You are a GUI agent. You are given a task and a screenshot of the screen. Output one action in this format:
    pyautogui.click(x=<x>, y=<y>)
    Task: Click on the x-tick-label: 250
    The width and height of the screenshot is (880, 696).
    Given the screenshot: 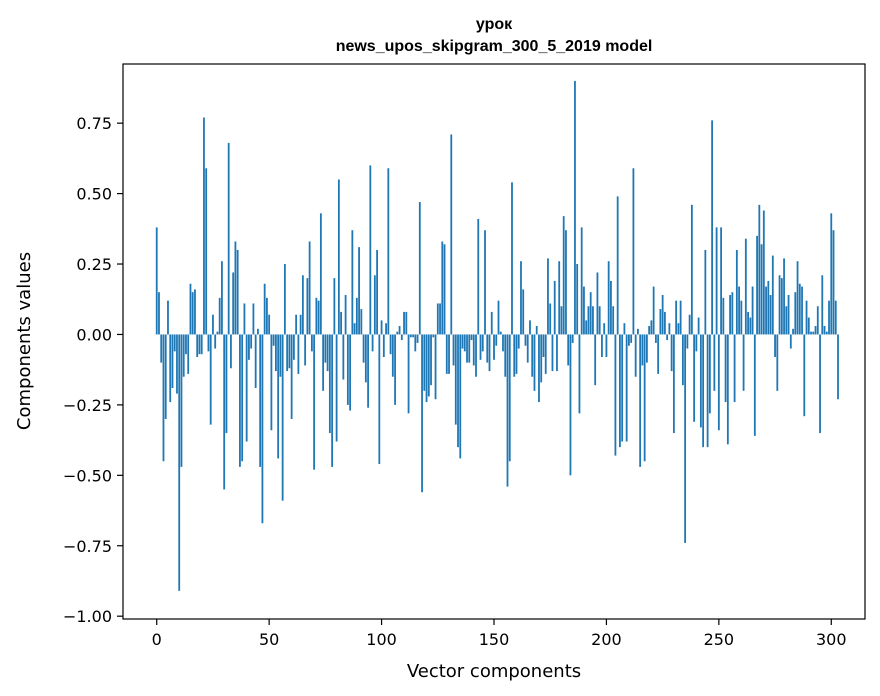 What is the action you would take?
    pyautogui.click(x=719, y=639)
    